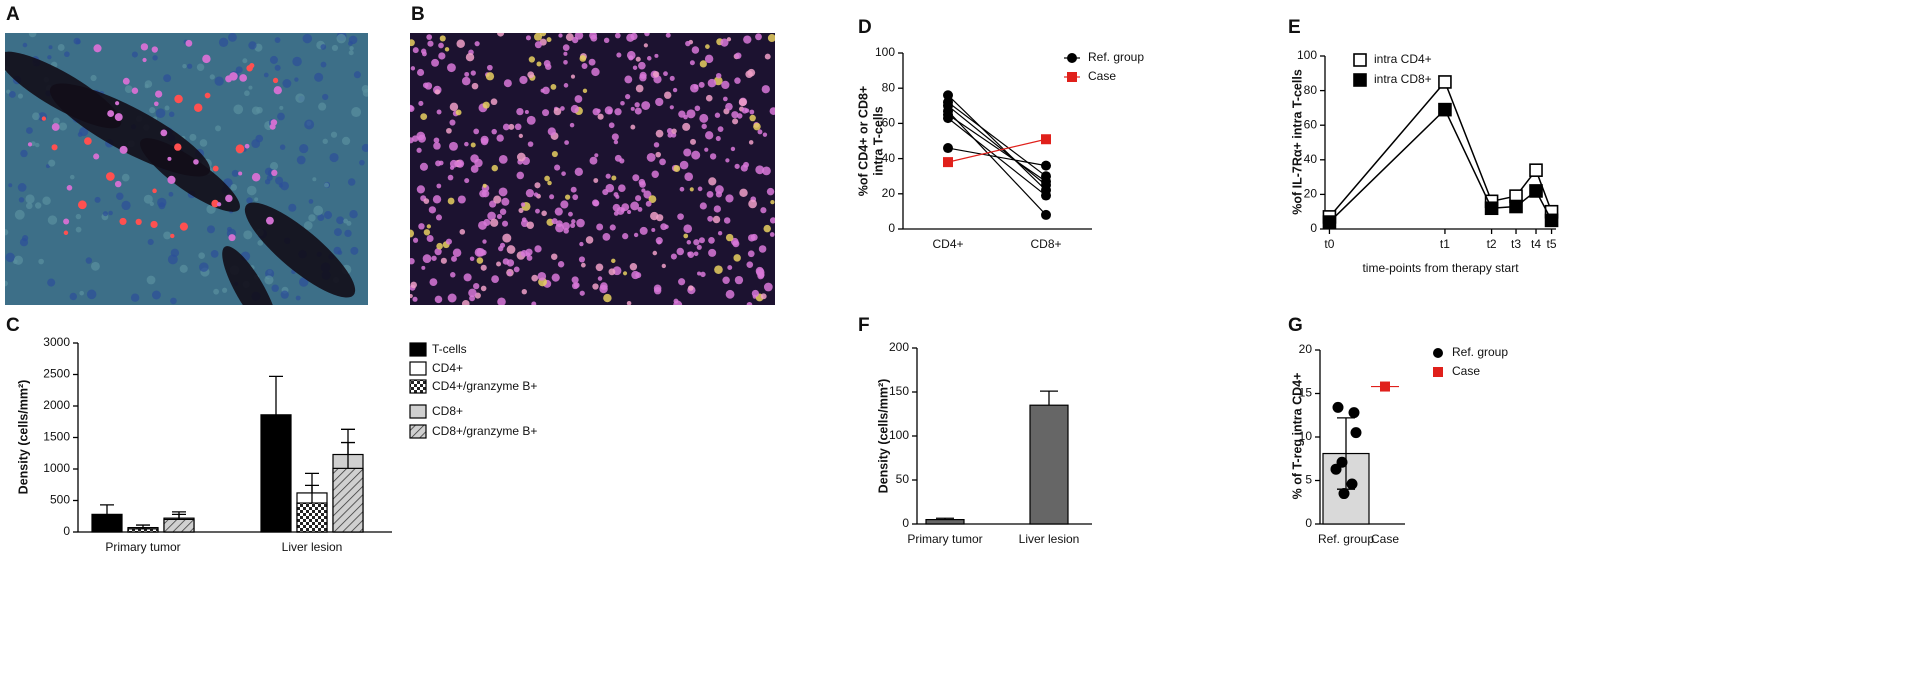  I want to click on legend-label: CD8+, so click(447, 411).